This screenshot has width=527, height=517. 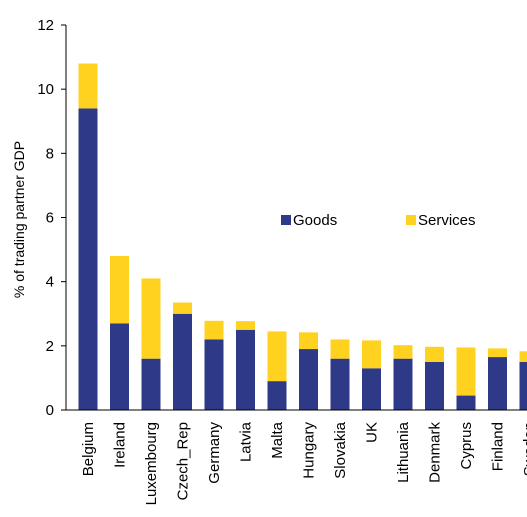 I want to click on y-axis-title: % of trading partner GDP, so click(x=19, y=219).